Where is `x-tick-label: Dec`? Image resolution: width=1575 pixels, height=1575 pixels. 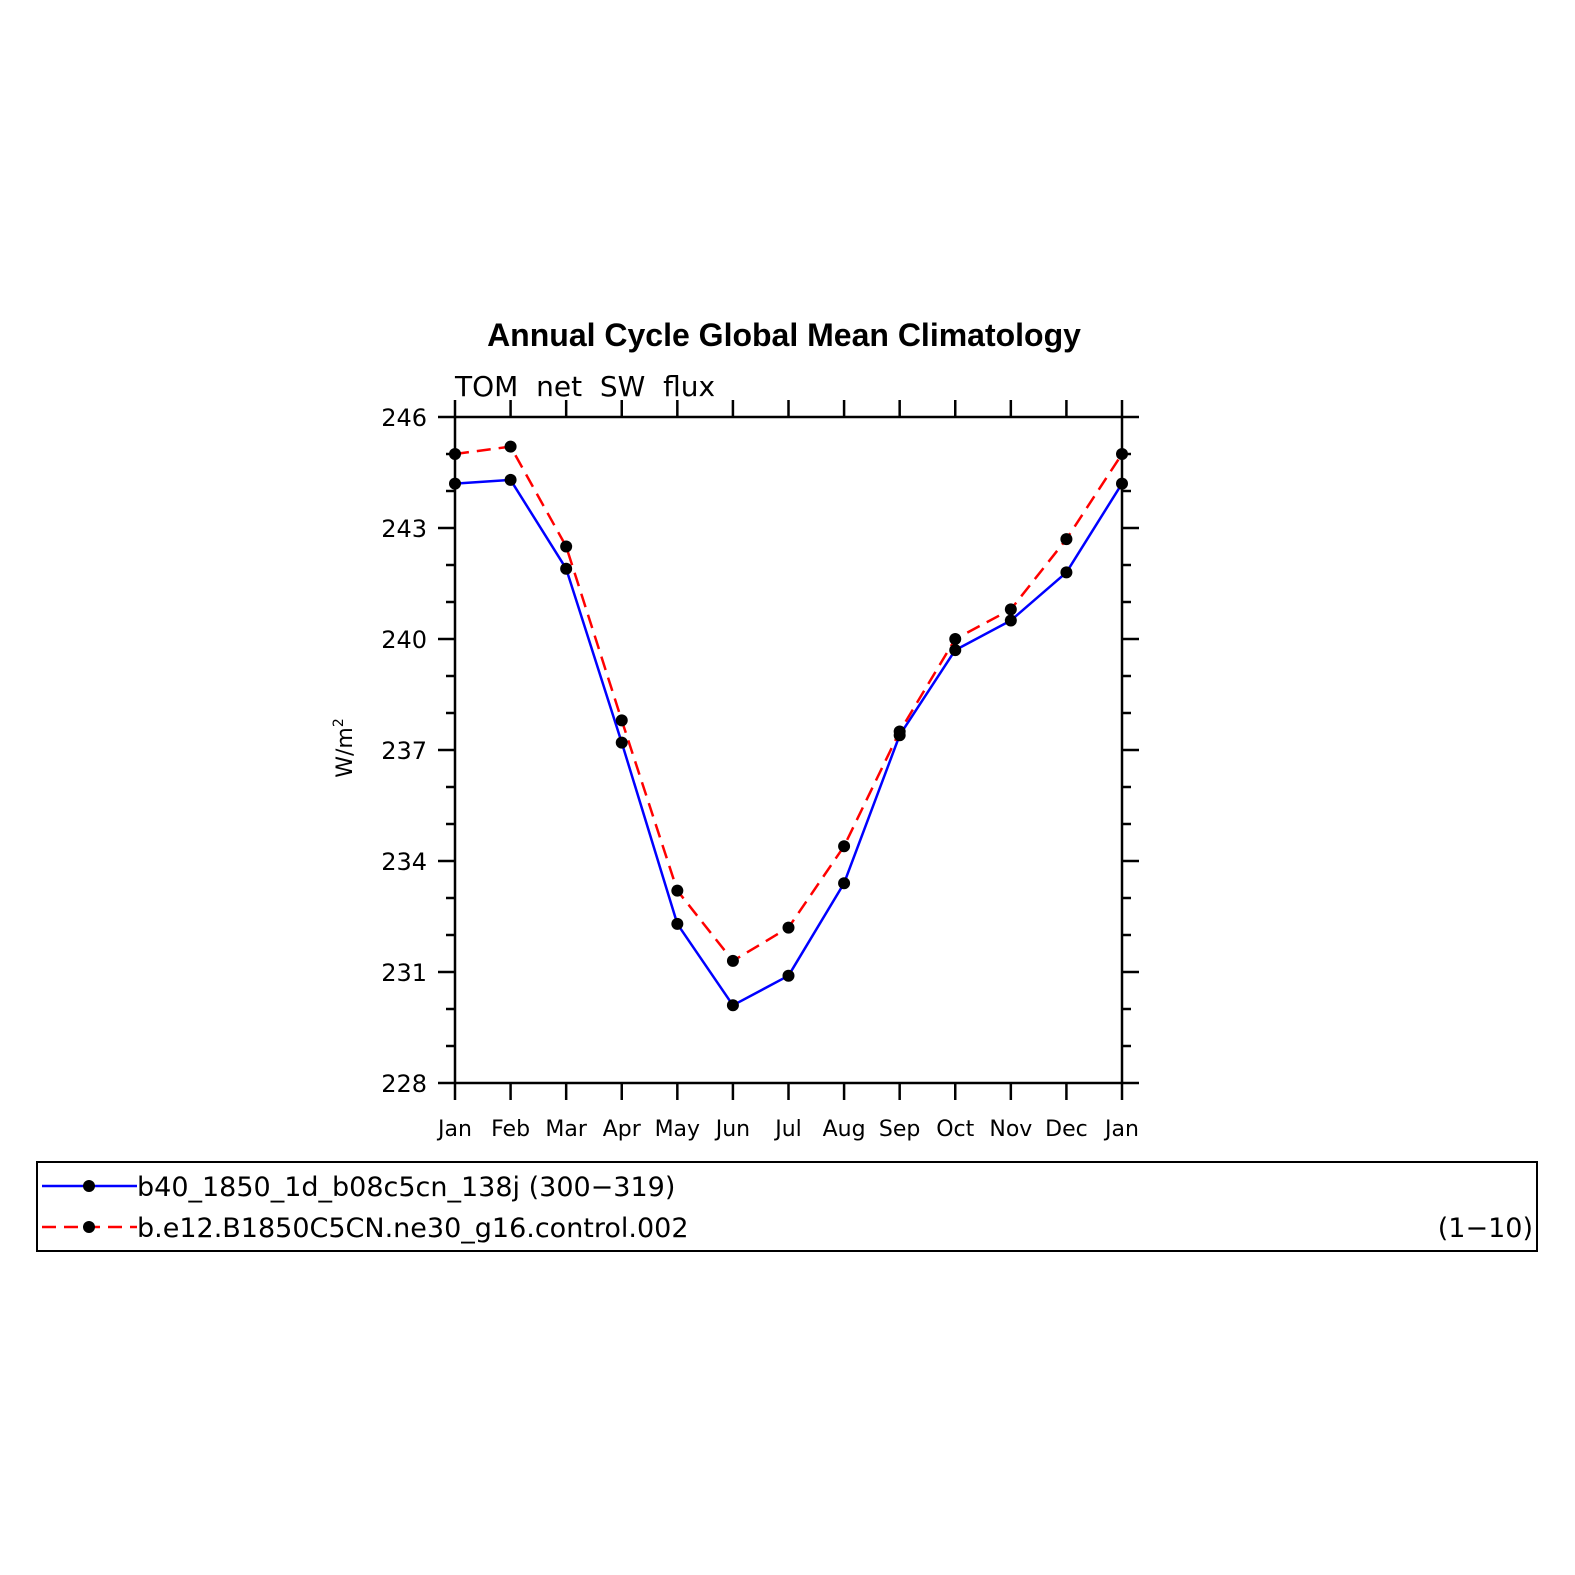
x-tick-label: Dec is located at coordinates (1066, 1129).